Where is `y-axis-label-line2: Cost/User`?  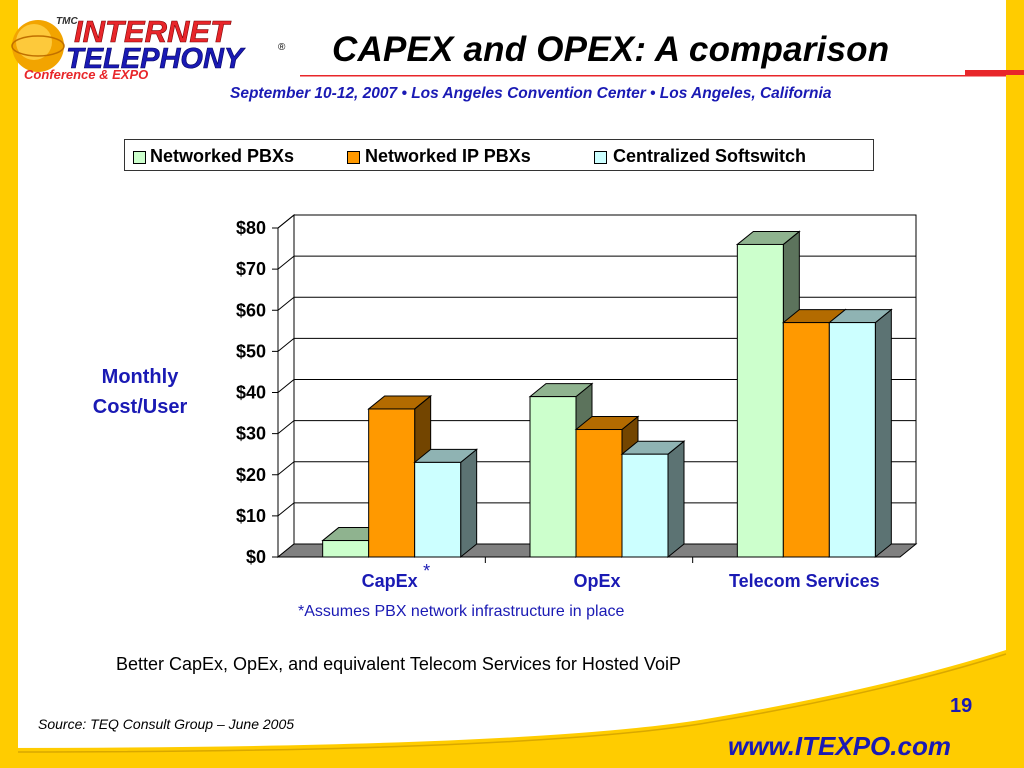
y-axis-label-line2: Cost/User is located at coordinates (140, 407).